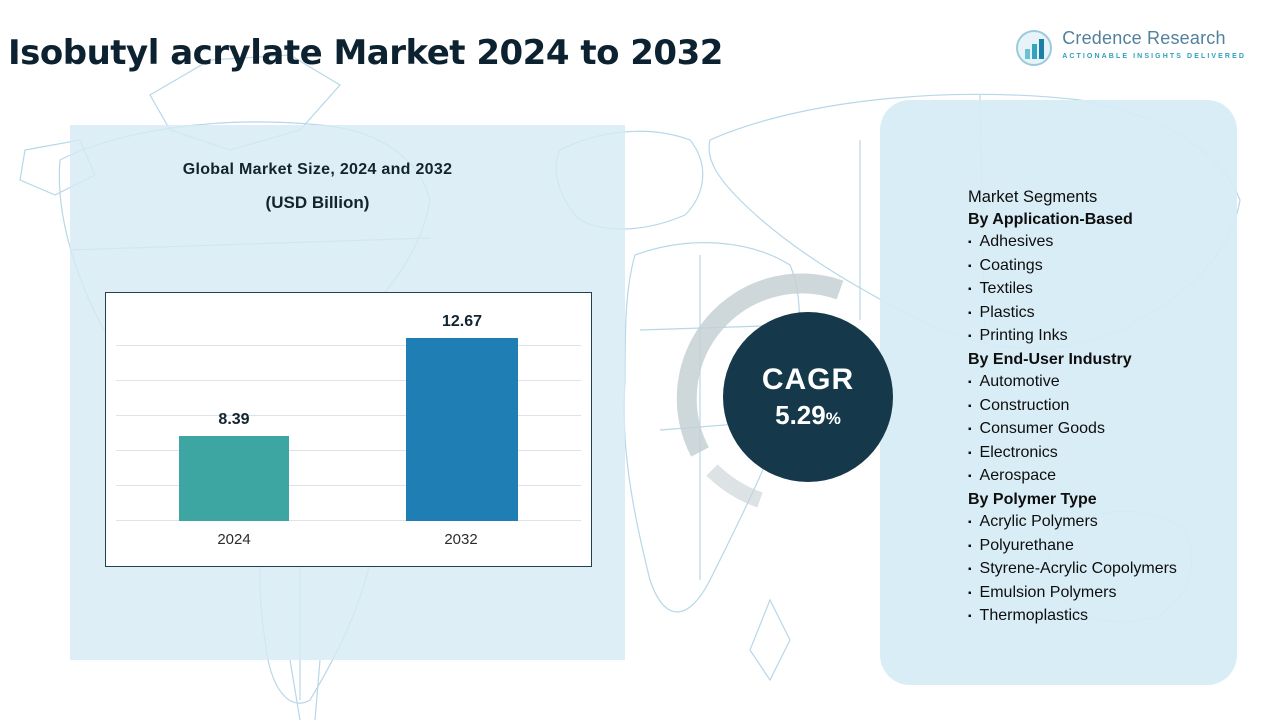 This screenshot has height=720, width=1280. I want to click on cagr-badge: CAGR 5.29%, so click(808, 397).